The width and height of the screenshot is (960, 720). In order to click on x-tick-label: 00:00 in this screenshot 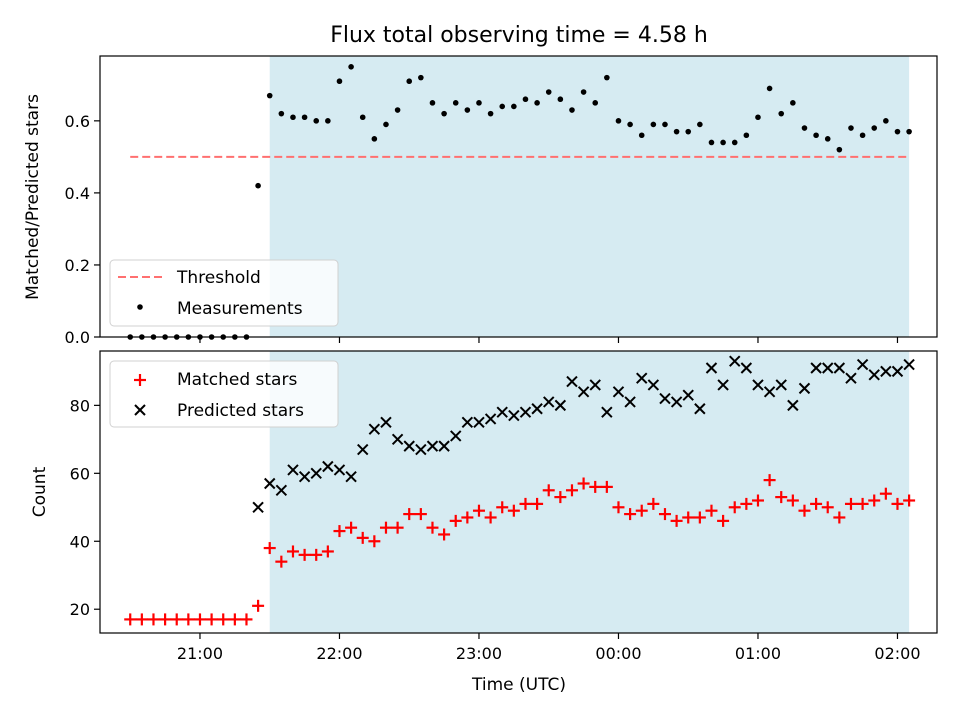, I will do `click(618, 653)`.